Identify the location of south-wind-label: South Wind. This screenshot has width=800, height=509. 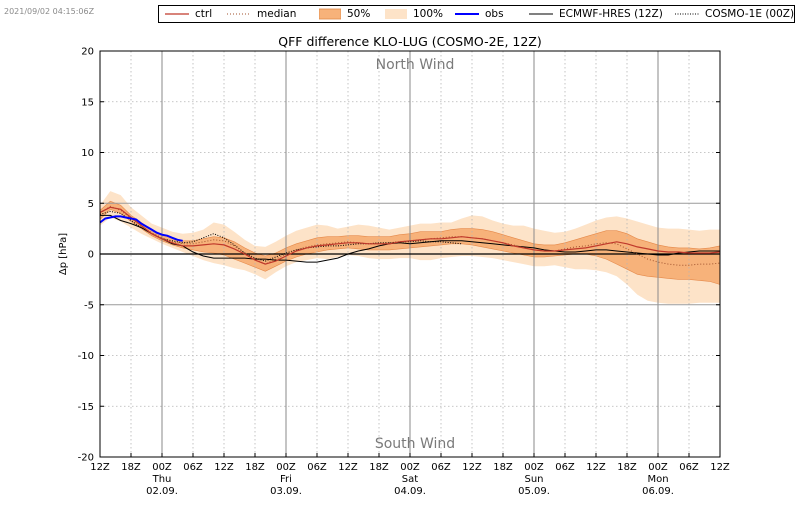
(415, 444).